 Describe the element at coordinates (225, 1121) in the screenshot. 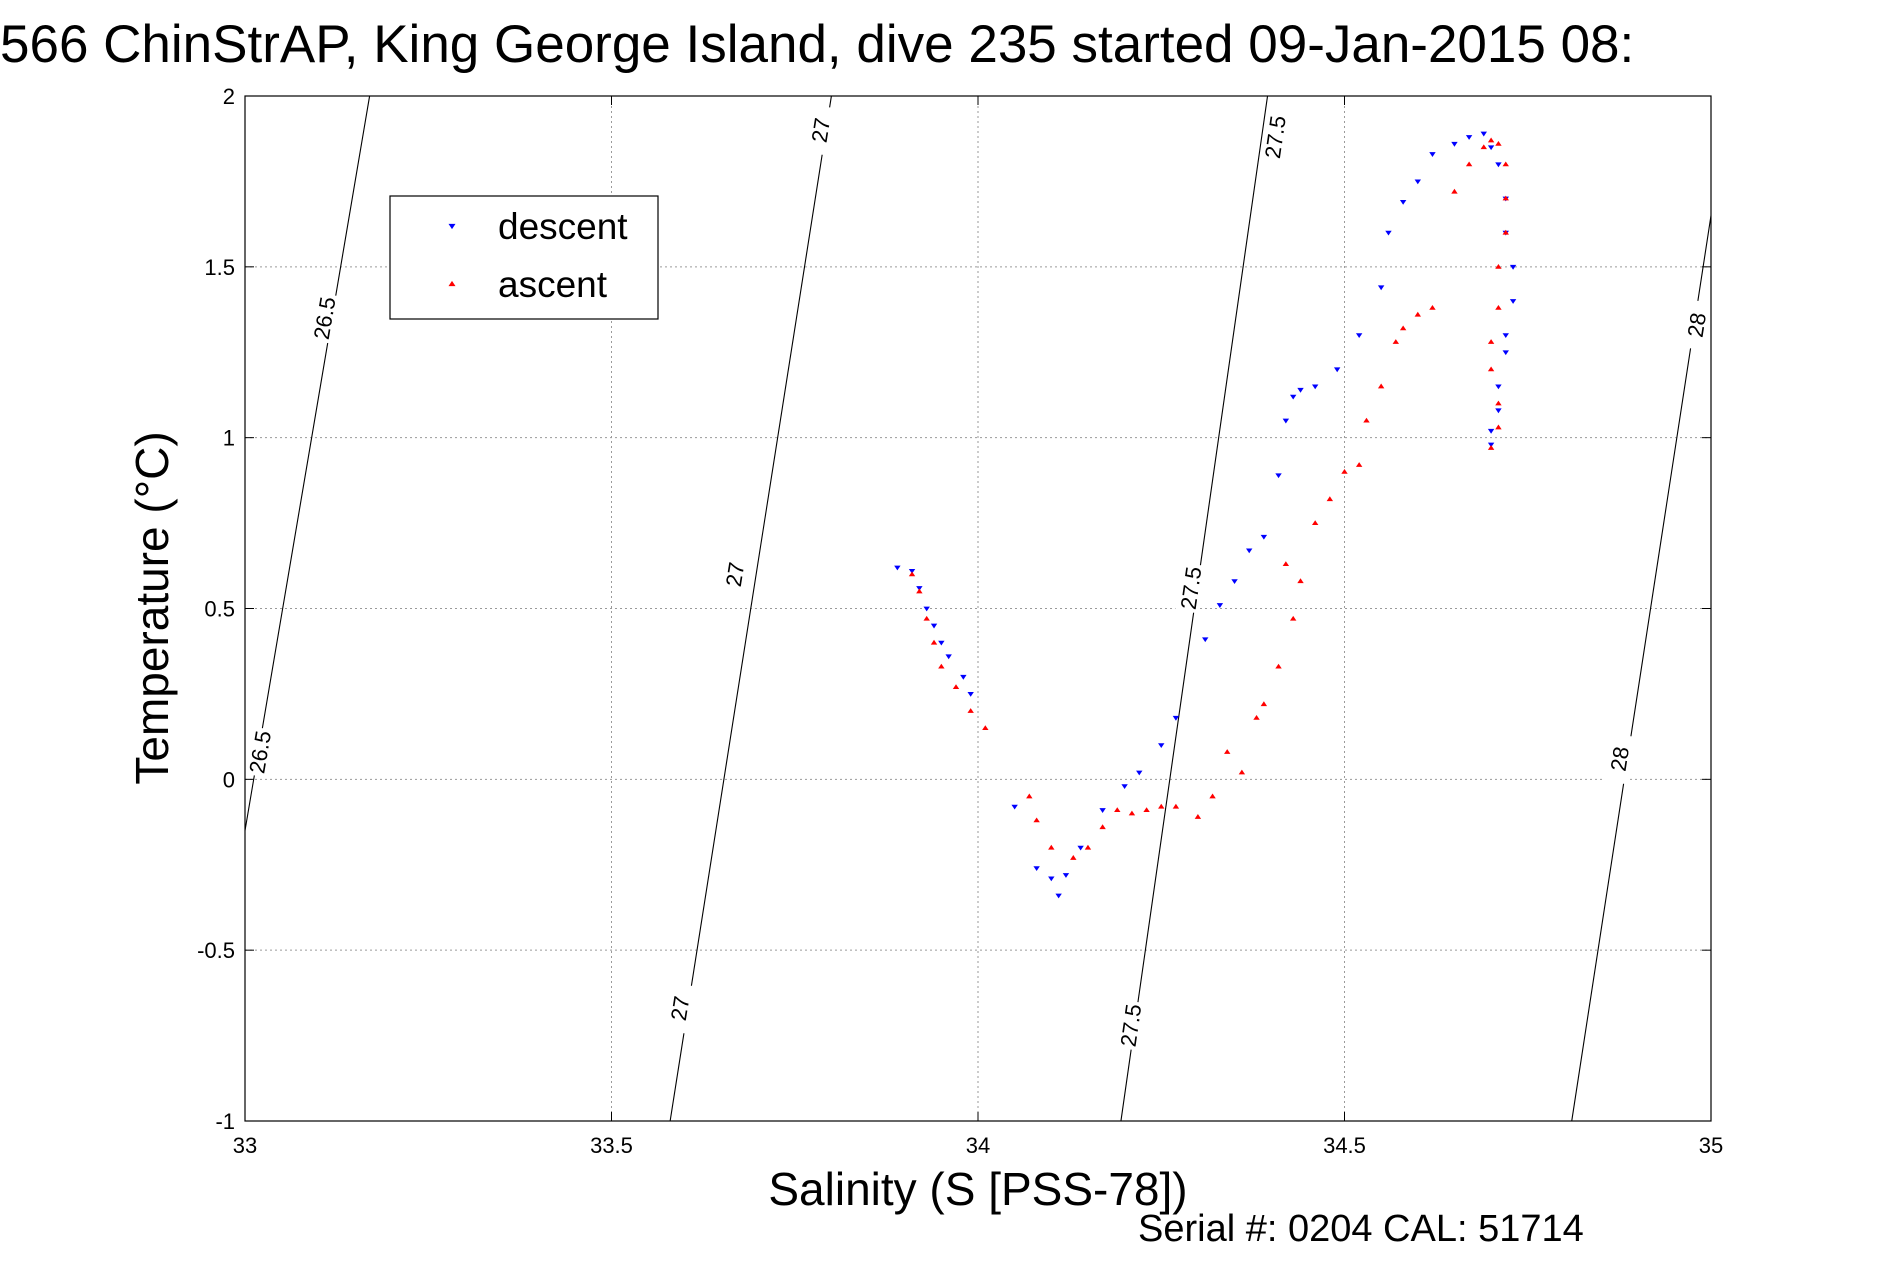

I see `y-tick-label: -1` at that location.